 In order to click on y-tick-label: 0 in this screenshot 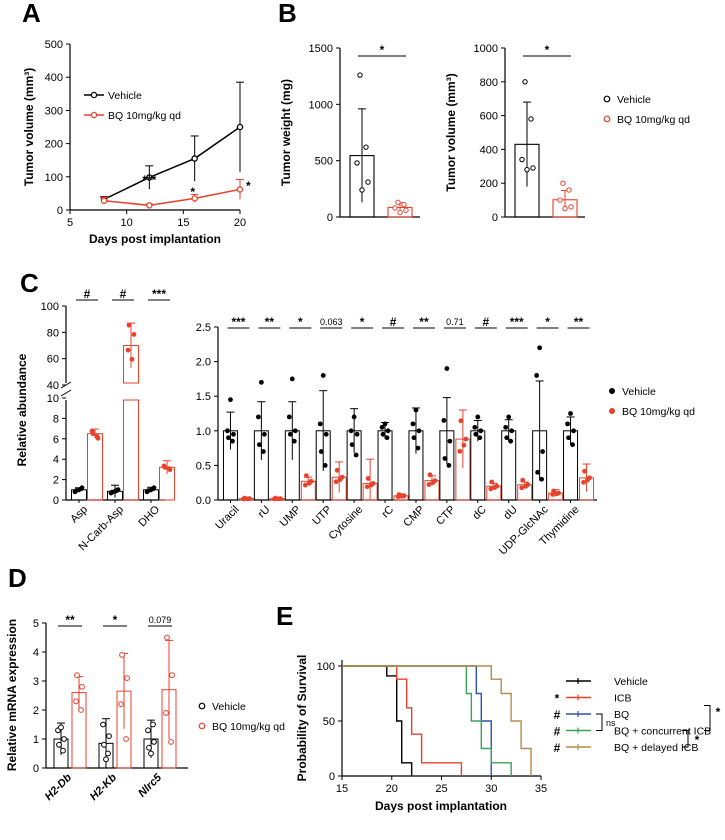, I will do `click(330, 218)`.